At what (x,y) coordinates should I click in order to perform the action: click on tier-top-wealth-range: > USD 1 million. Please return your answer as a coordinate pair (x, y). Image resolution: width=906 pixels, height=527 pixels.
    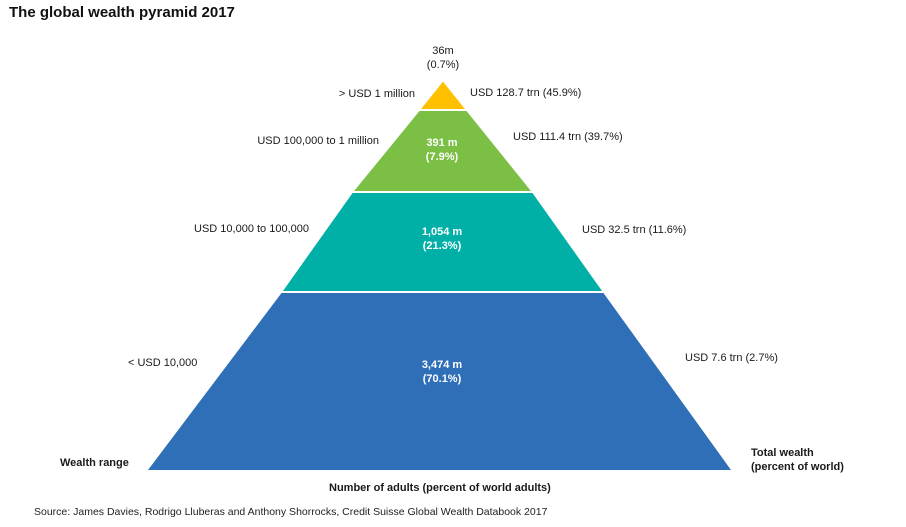
    Looking at the image, I should click on (376, 94).